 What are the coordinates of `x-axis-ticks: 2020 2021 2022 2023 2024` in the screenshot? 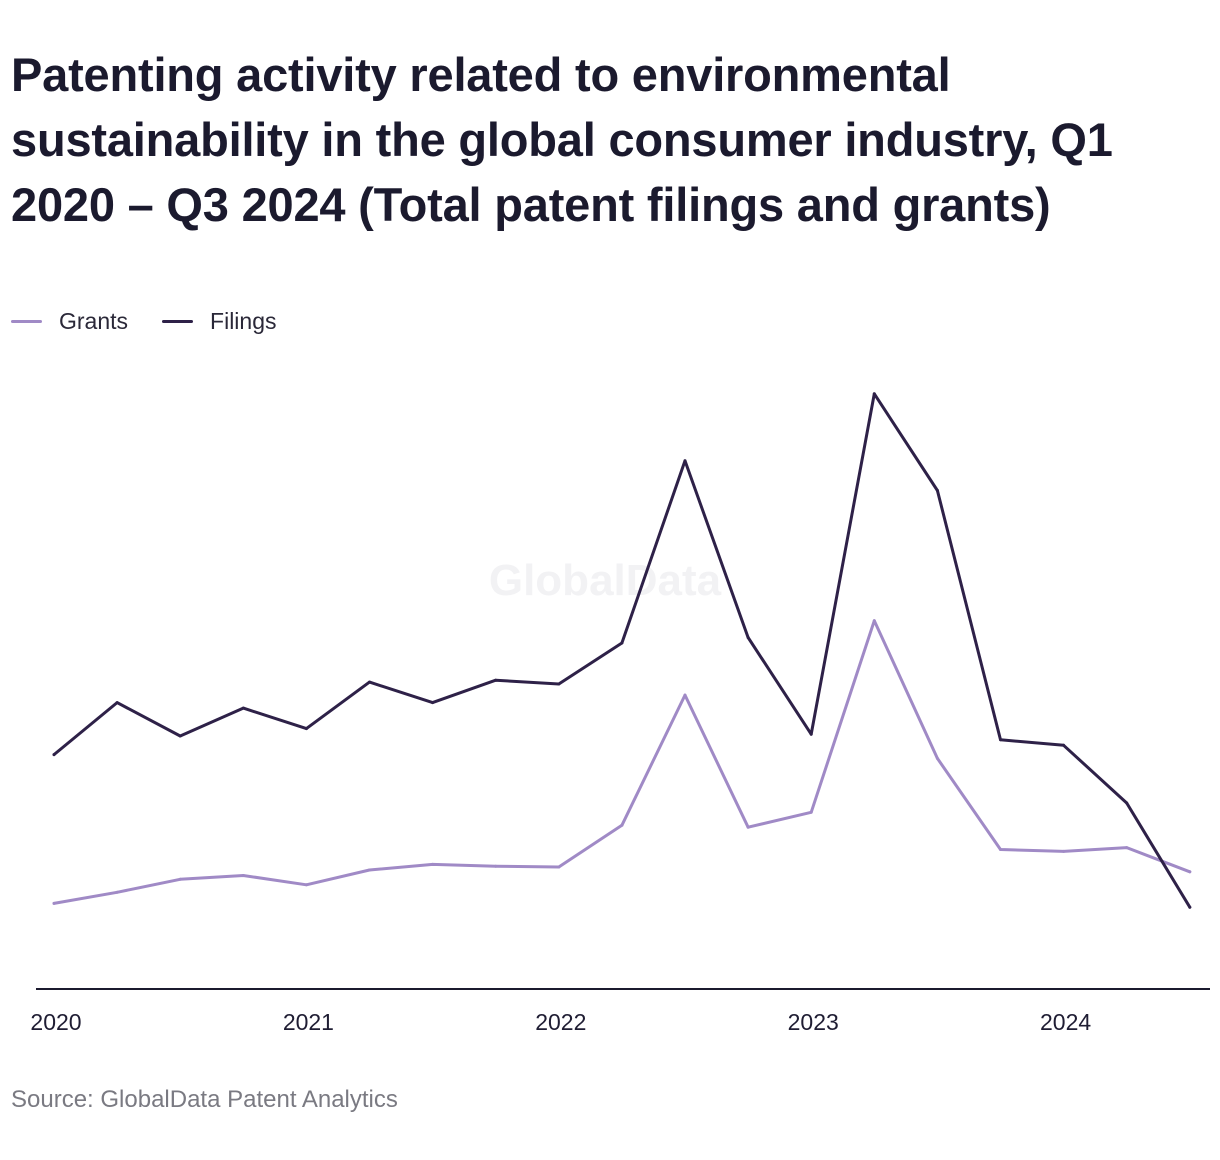 It's located at (560, 1022).